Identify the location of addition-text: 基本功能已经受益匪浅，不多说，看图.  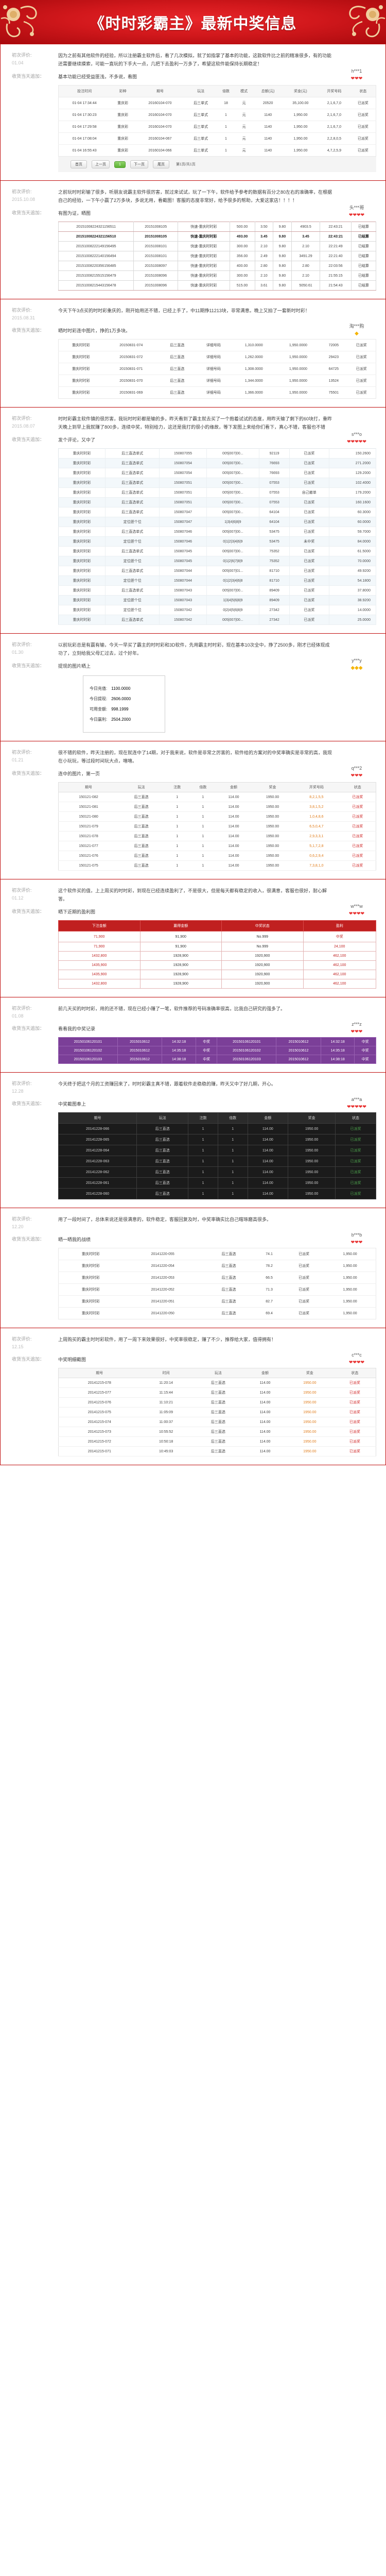
(98, 76).